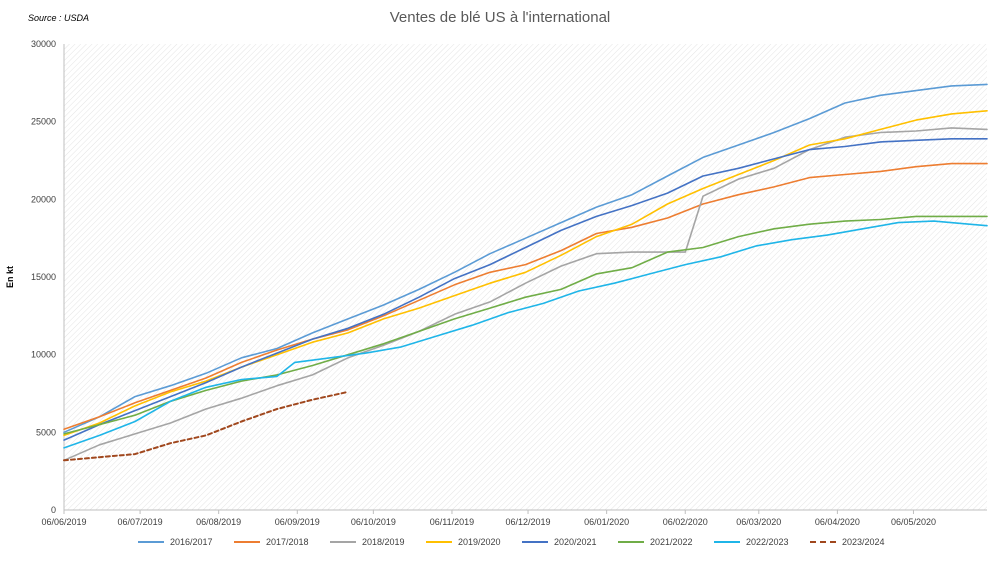 This screenshot has width=1000, height=561. I want to click on y-tick-label: 5000, so click(46, 432).